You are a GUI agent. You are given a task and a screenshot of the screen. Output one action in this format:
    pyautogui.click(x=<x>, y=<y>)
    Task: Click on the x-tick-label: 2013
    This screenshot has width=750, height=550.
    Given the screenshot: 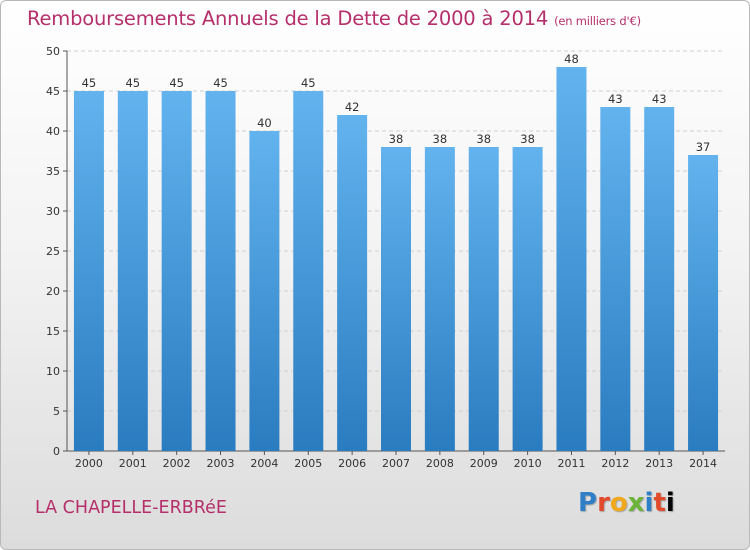 What is the action you would take?
    pyautogui.click(x=659, y=463)
    